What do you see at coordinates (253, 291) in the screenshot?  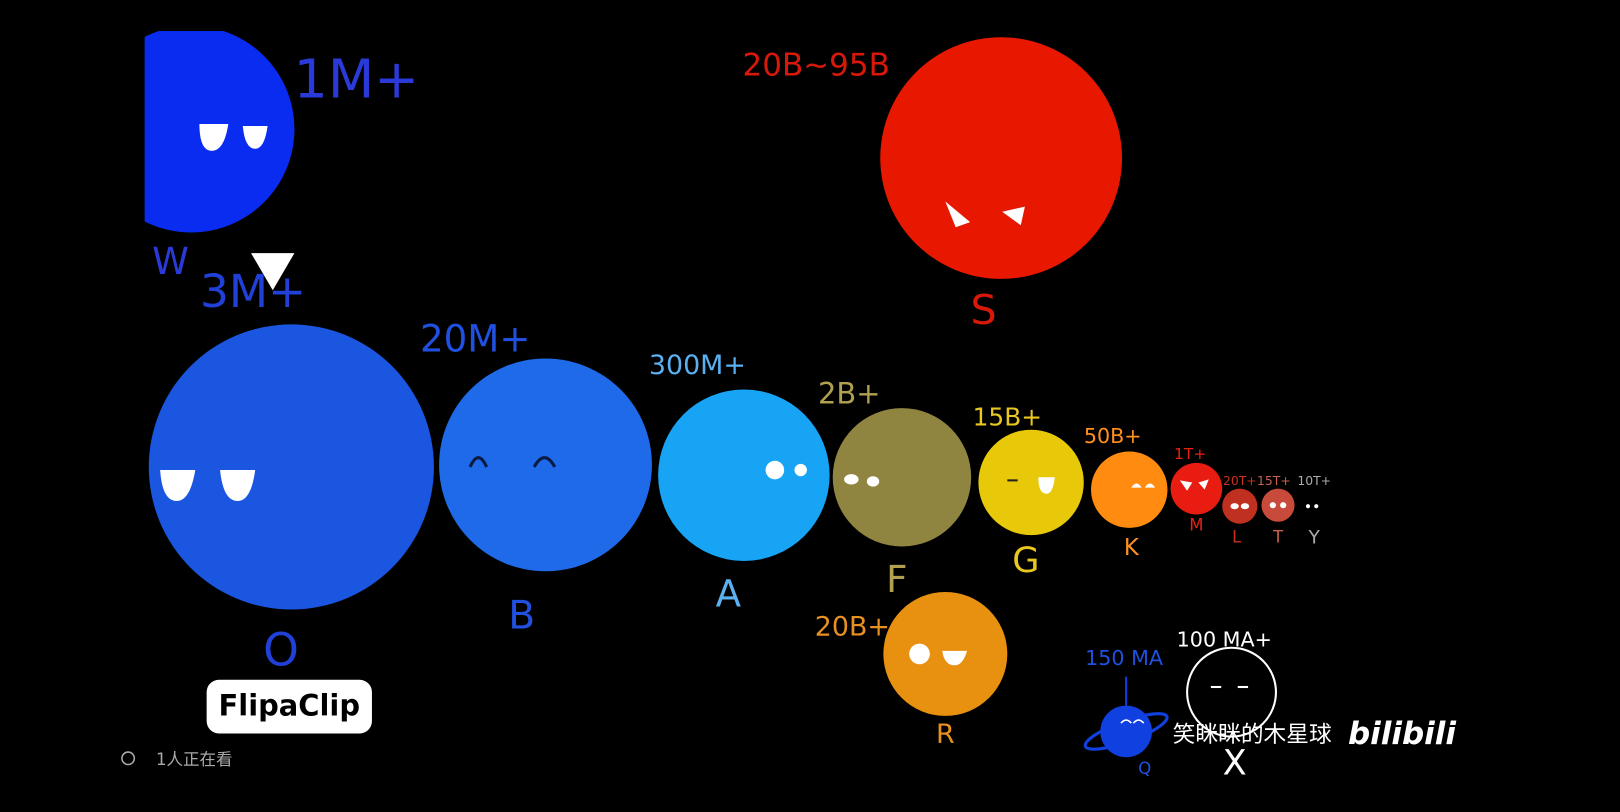 I see `star-mass: 3M+` at bounding box center [253, 291].